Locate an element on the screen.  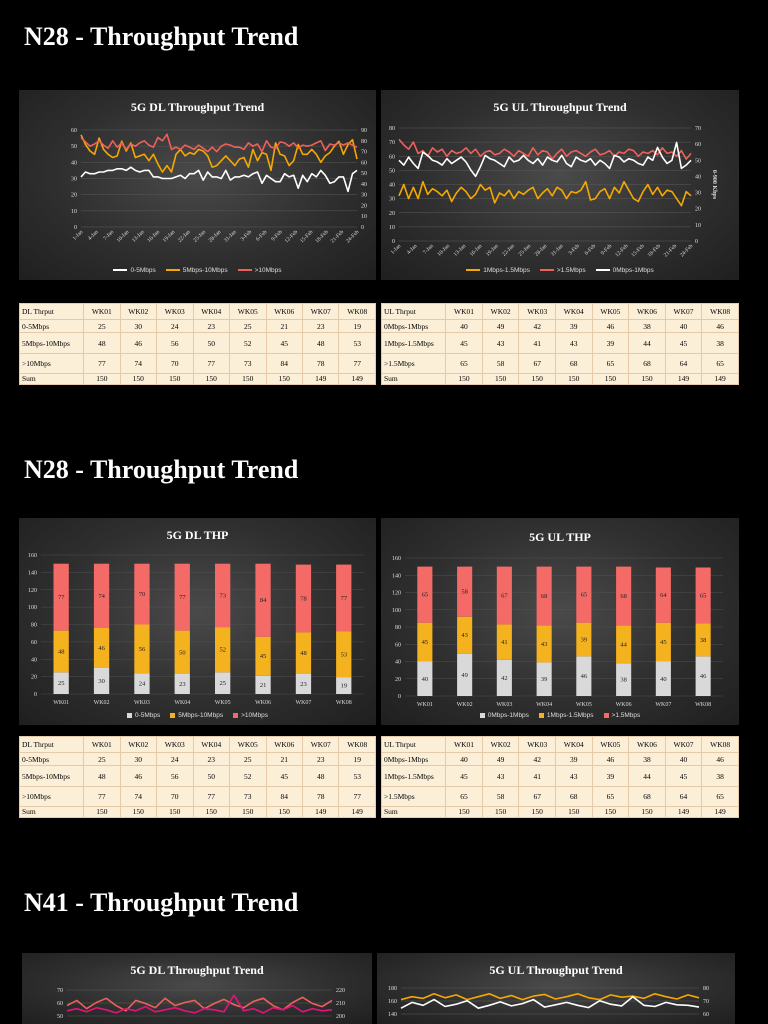
table-cell: 38 is located at coordinates (720, 343).